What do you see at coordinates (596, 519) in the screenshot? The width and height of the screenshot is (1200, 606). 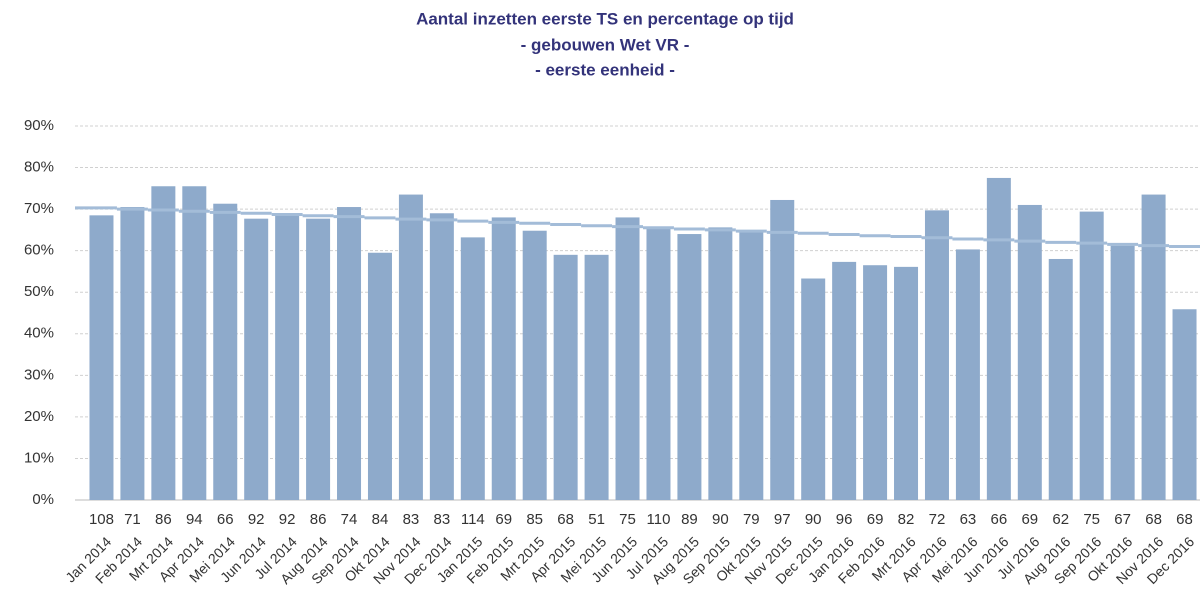 I see `count-label: 51` at bounding box center [596, 519].